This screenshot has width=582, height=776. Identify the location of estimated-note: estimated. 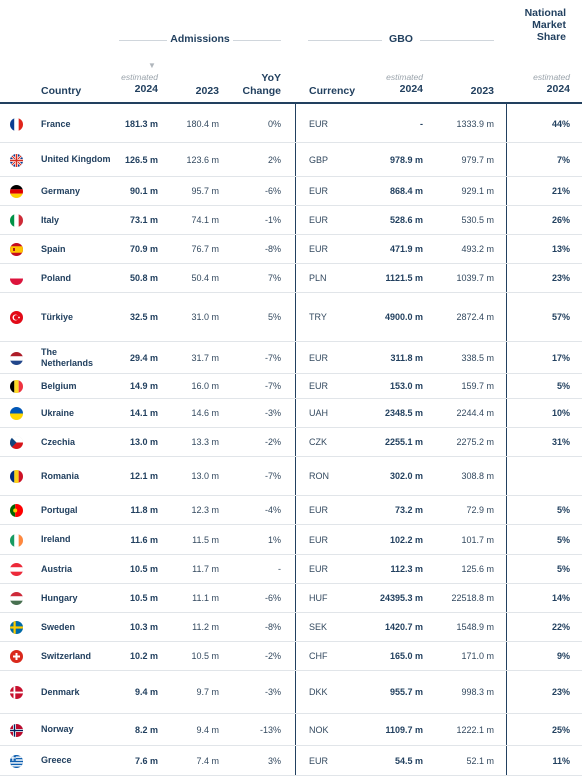
(404, 77).